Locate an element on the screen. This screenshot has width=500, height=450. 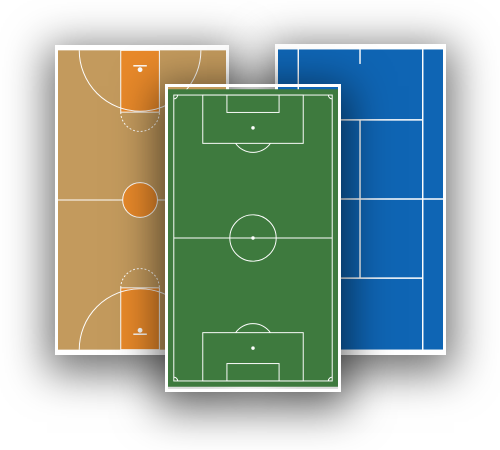
basketball-top-three-point-arc is located at coordinates (140, 81).